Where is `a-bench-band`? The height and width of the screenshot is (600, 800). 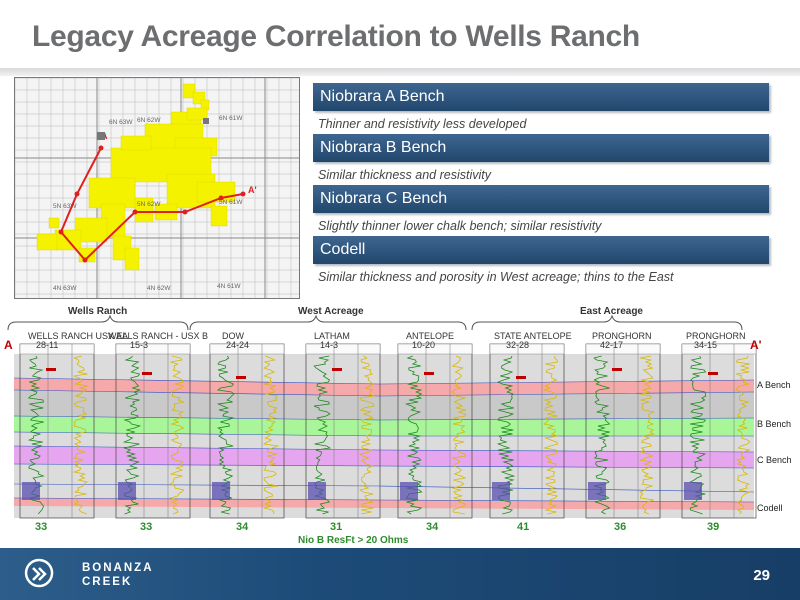
a-bench-band is located at coordinates (384, 387).